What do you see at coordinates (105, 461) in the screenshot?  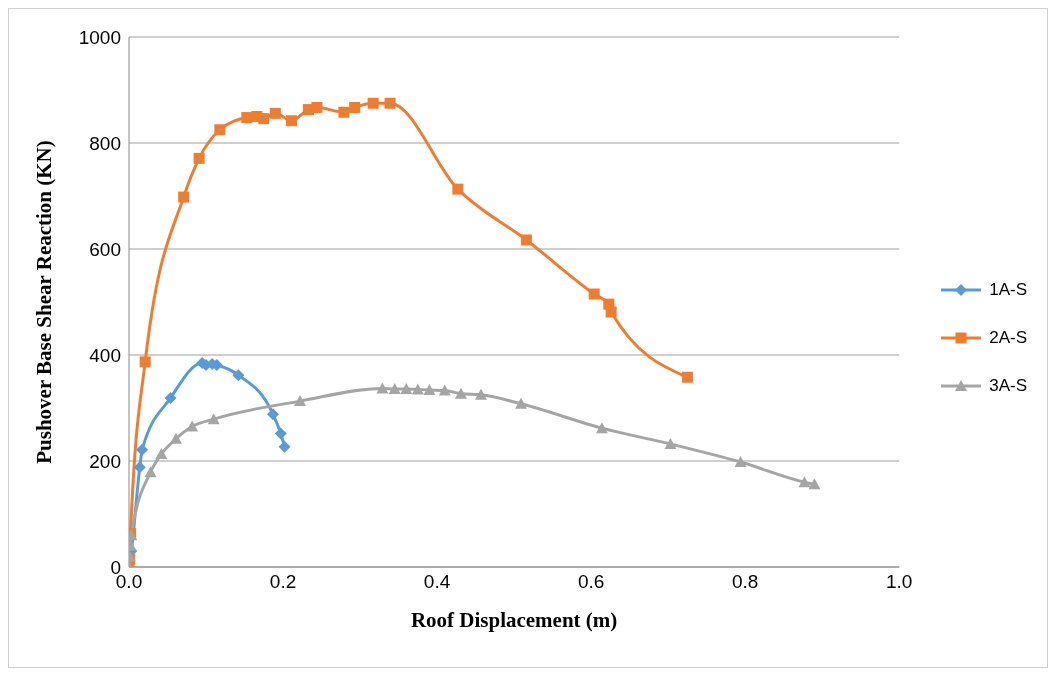 I see `y-tick-label: 200` at bounding box center [105, 461].